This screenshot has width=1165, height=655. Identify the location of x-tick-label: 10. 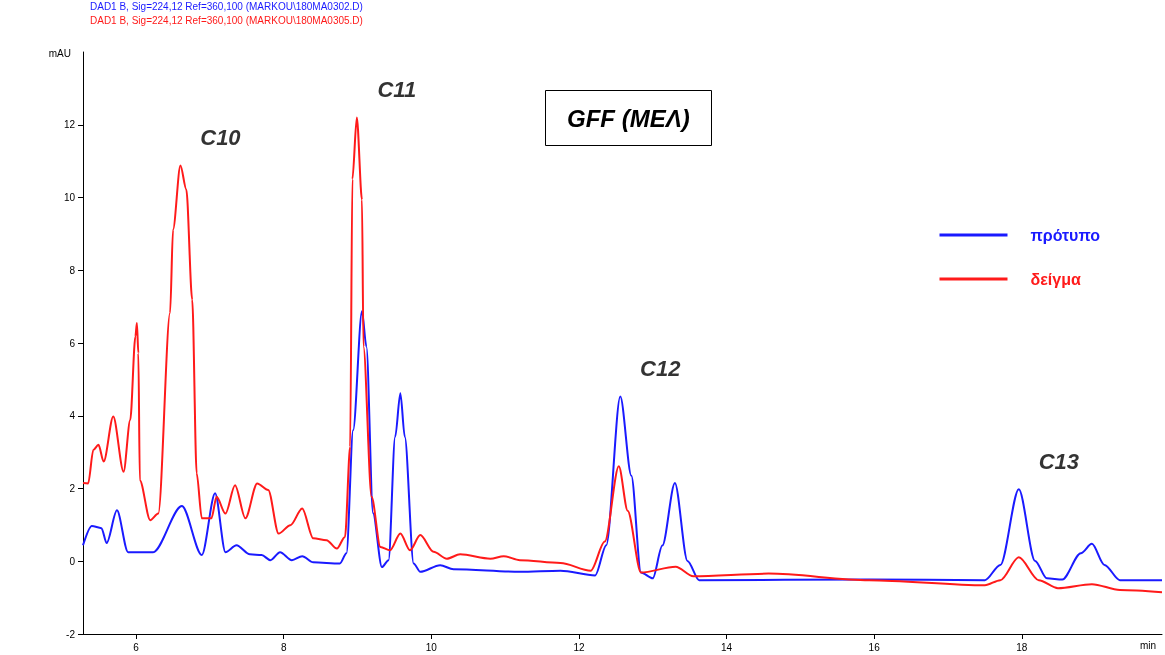
(431, 647).